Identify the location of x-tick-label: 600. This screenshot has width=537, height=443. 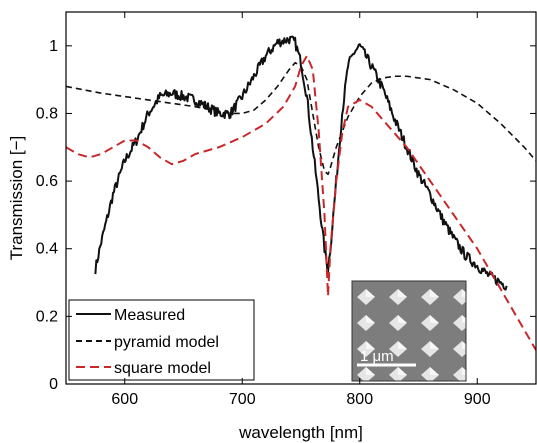
(124, 399).